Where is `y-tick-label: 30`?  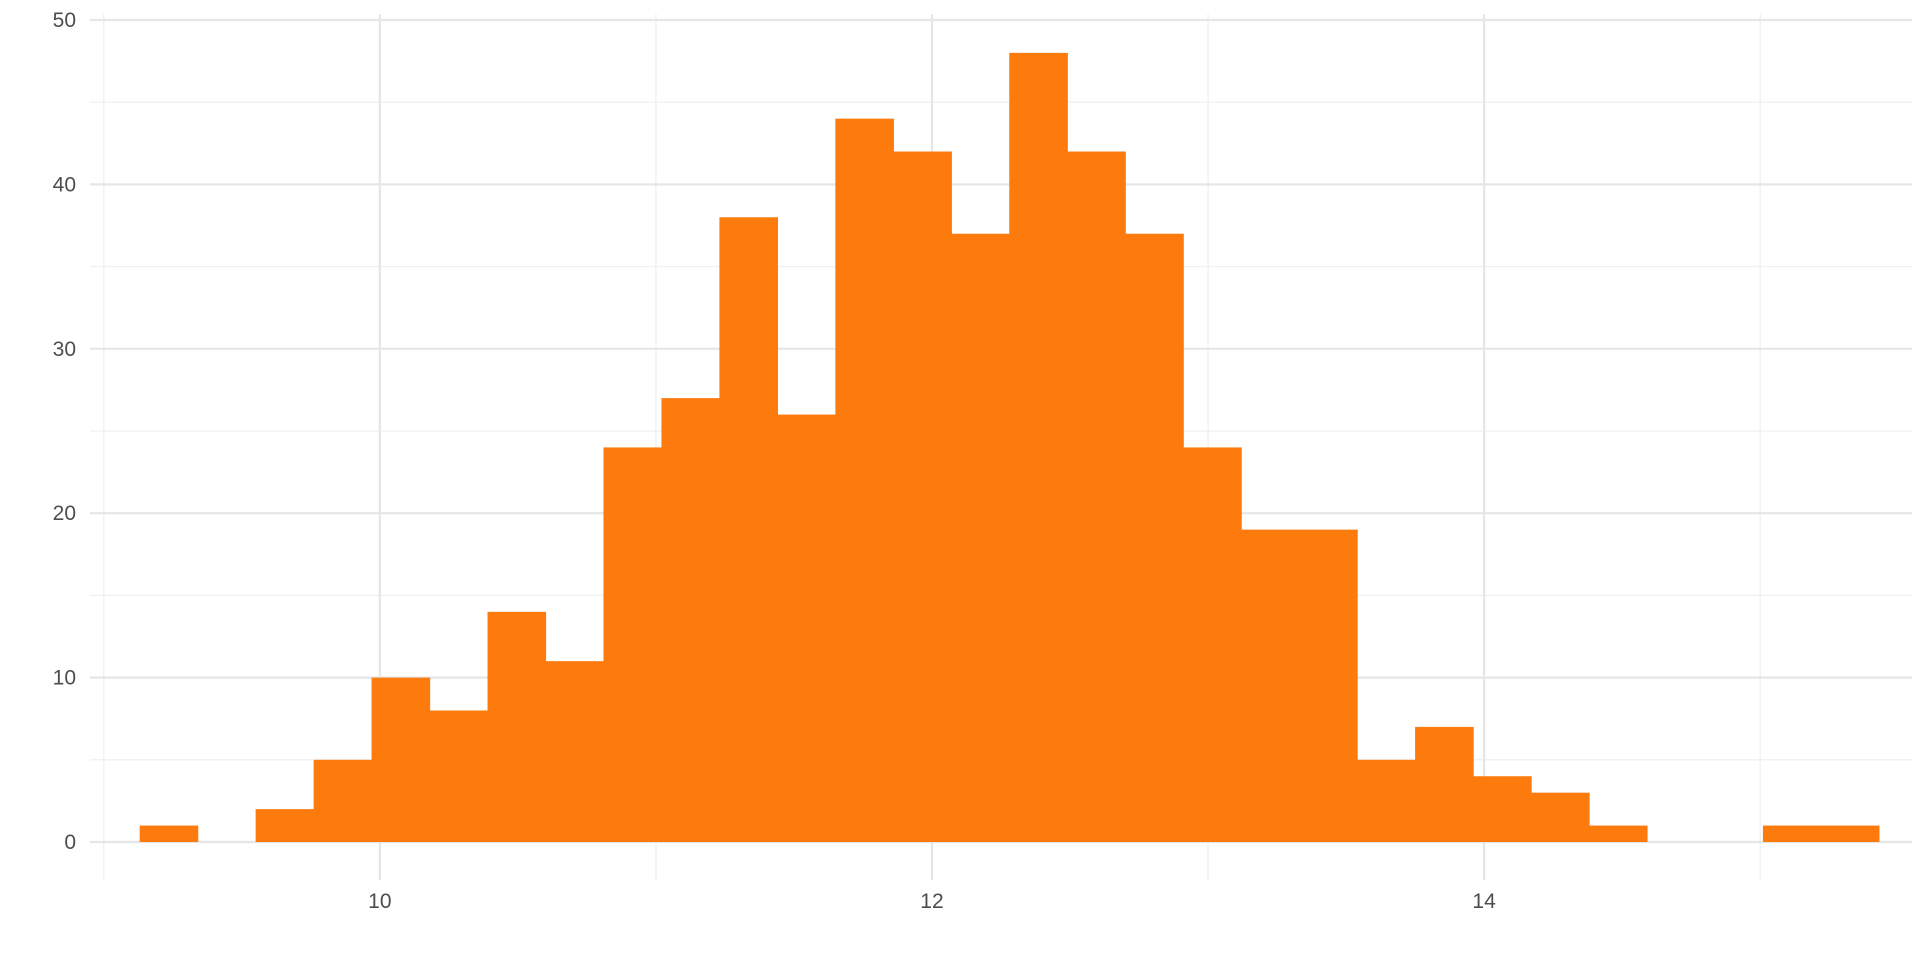 y-tick-label: 30 is located at coordinates (64, 349).